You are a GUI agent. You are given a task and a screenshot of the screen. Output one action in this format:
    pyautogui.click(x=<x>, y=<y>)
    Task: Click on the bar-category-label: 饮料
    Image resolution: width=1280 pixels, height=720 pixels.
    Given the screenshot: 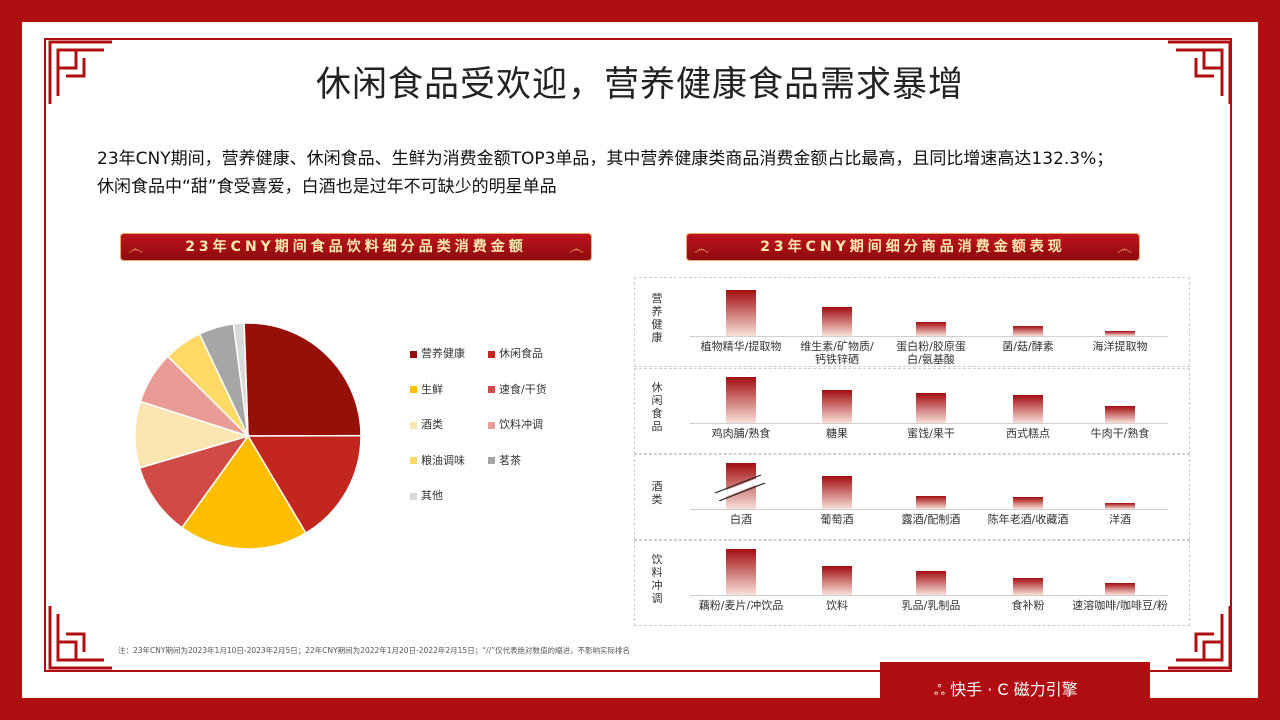 What is the action you would take?
    pyautogui.click(x=837, y=605)
    